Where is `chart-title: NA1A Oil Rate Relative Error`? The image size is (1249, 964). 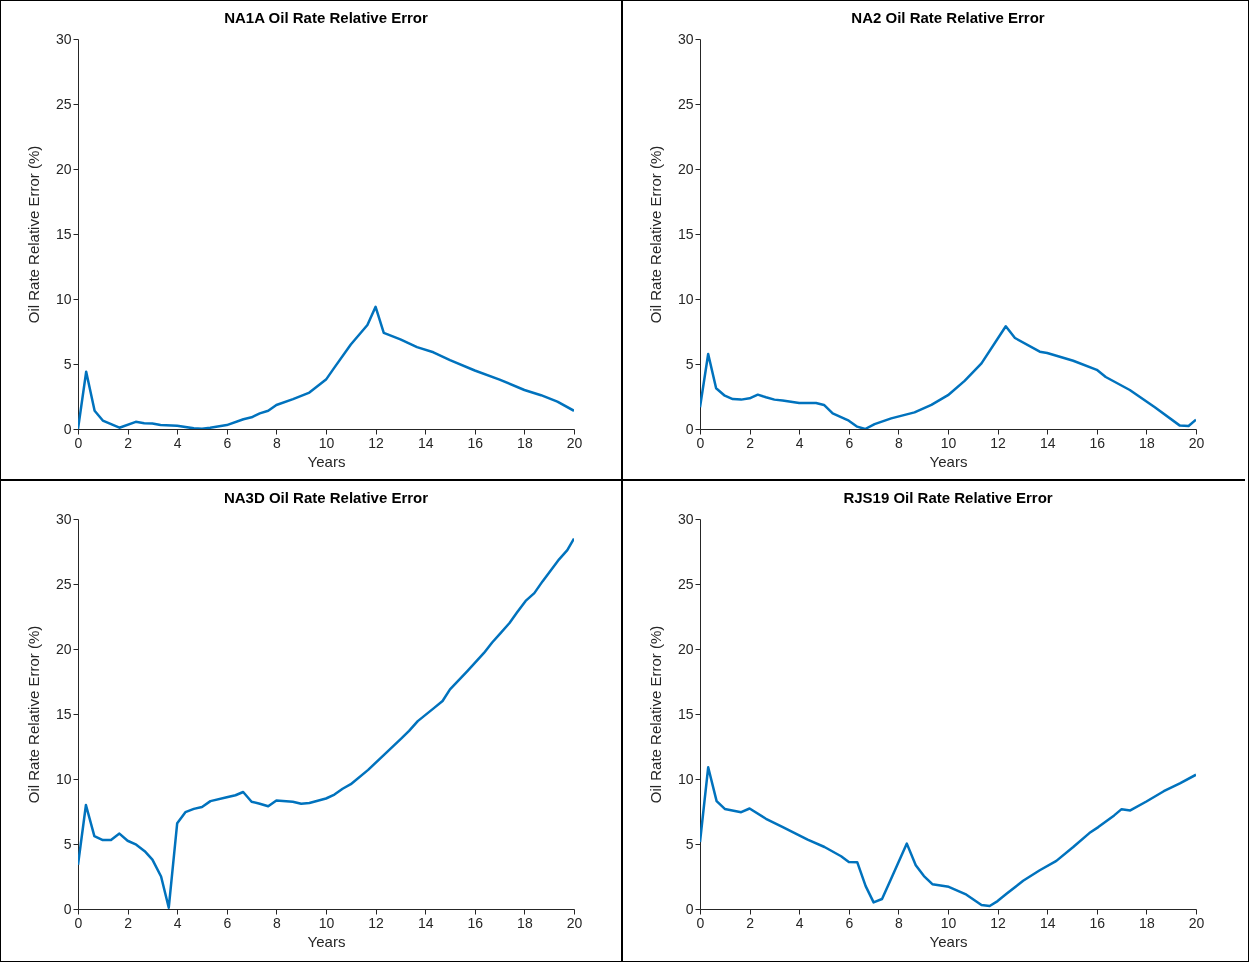
chart-title: NA1A Oil Rate Relative Error is located at coordinates (326, 17).